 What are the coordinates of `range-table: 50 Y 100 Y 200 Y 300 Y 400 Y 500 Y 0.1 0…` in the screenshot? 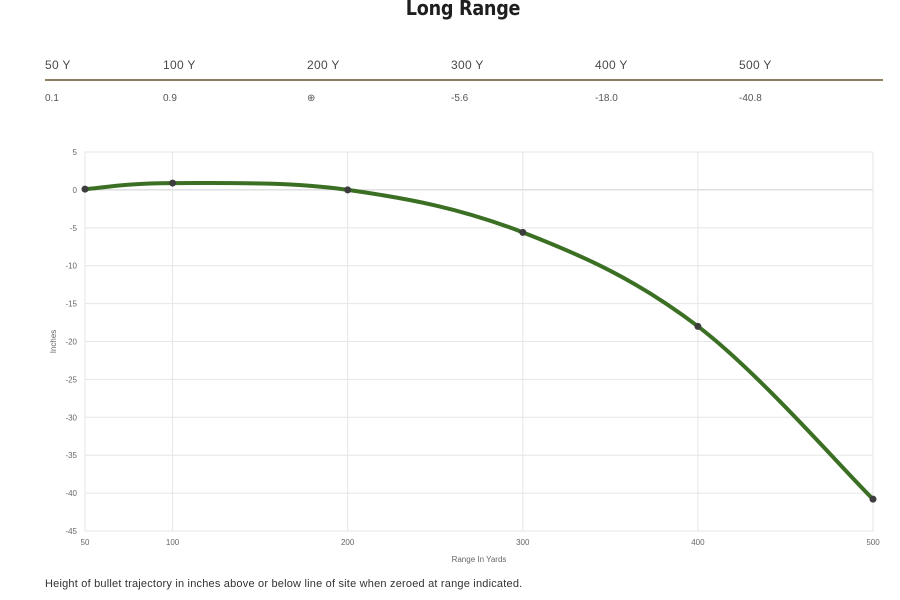 It's located at (464, 78).